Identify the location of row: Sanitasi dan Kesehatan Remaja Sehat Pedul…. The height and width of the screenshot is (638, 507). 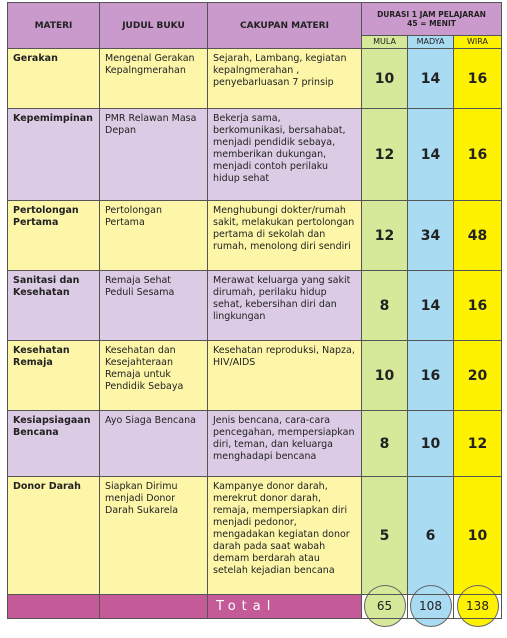
(254, 305).